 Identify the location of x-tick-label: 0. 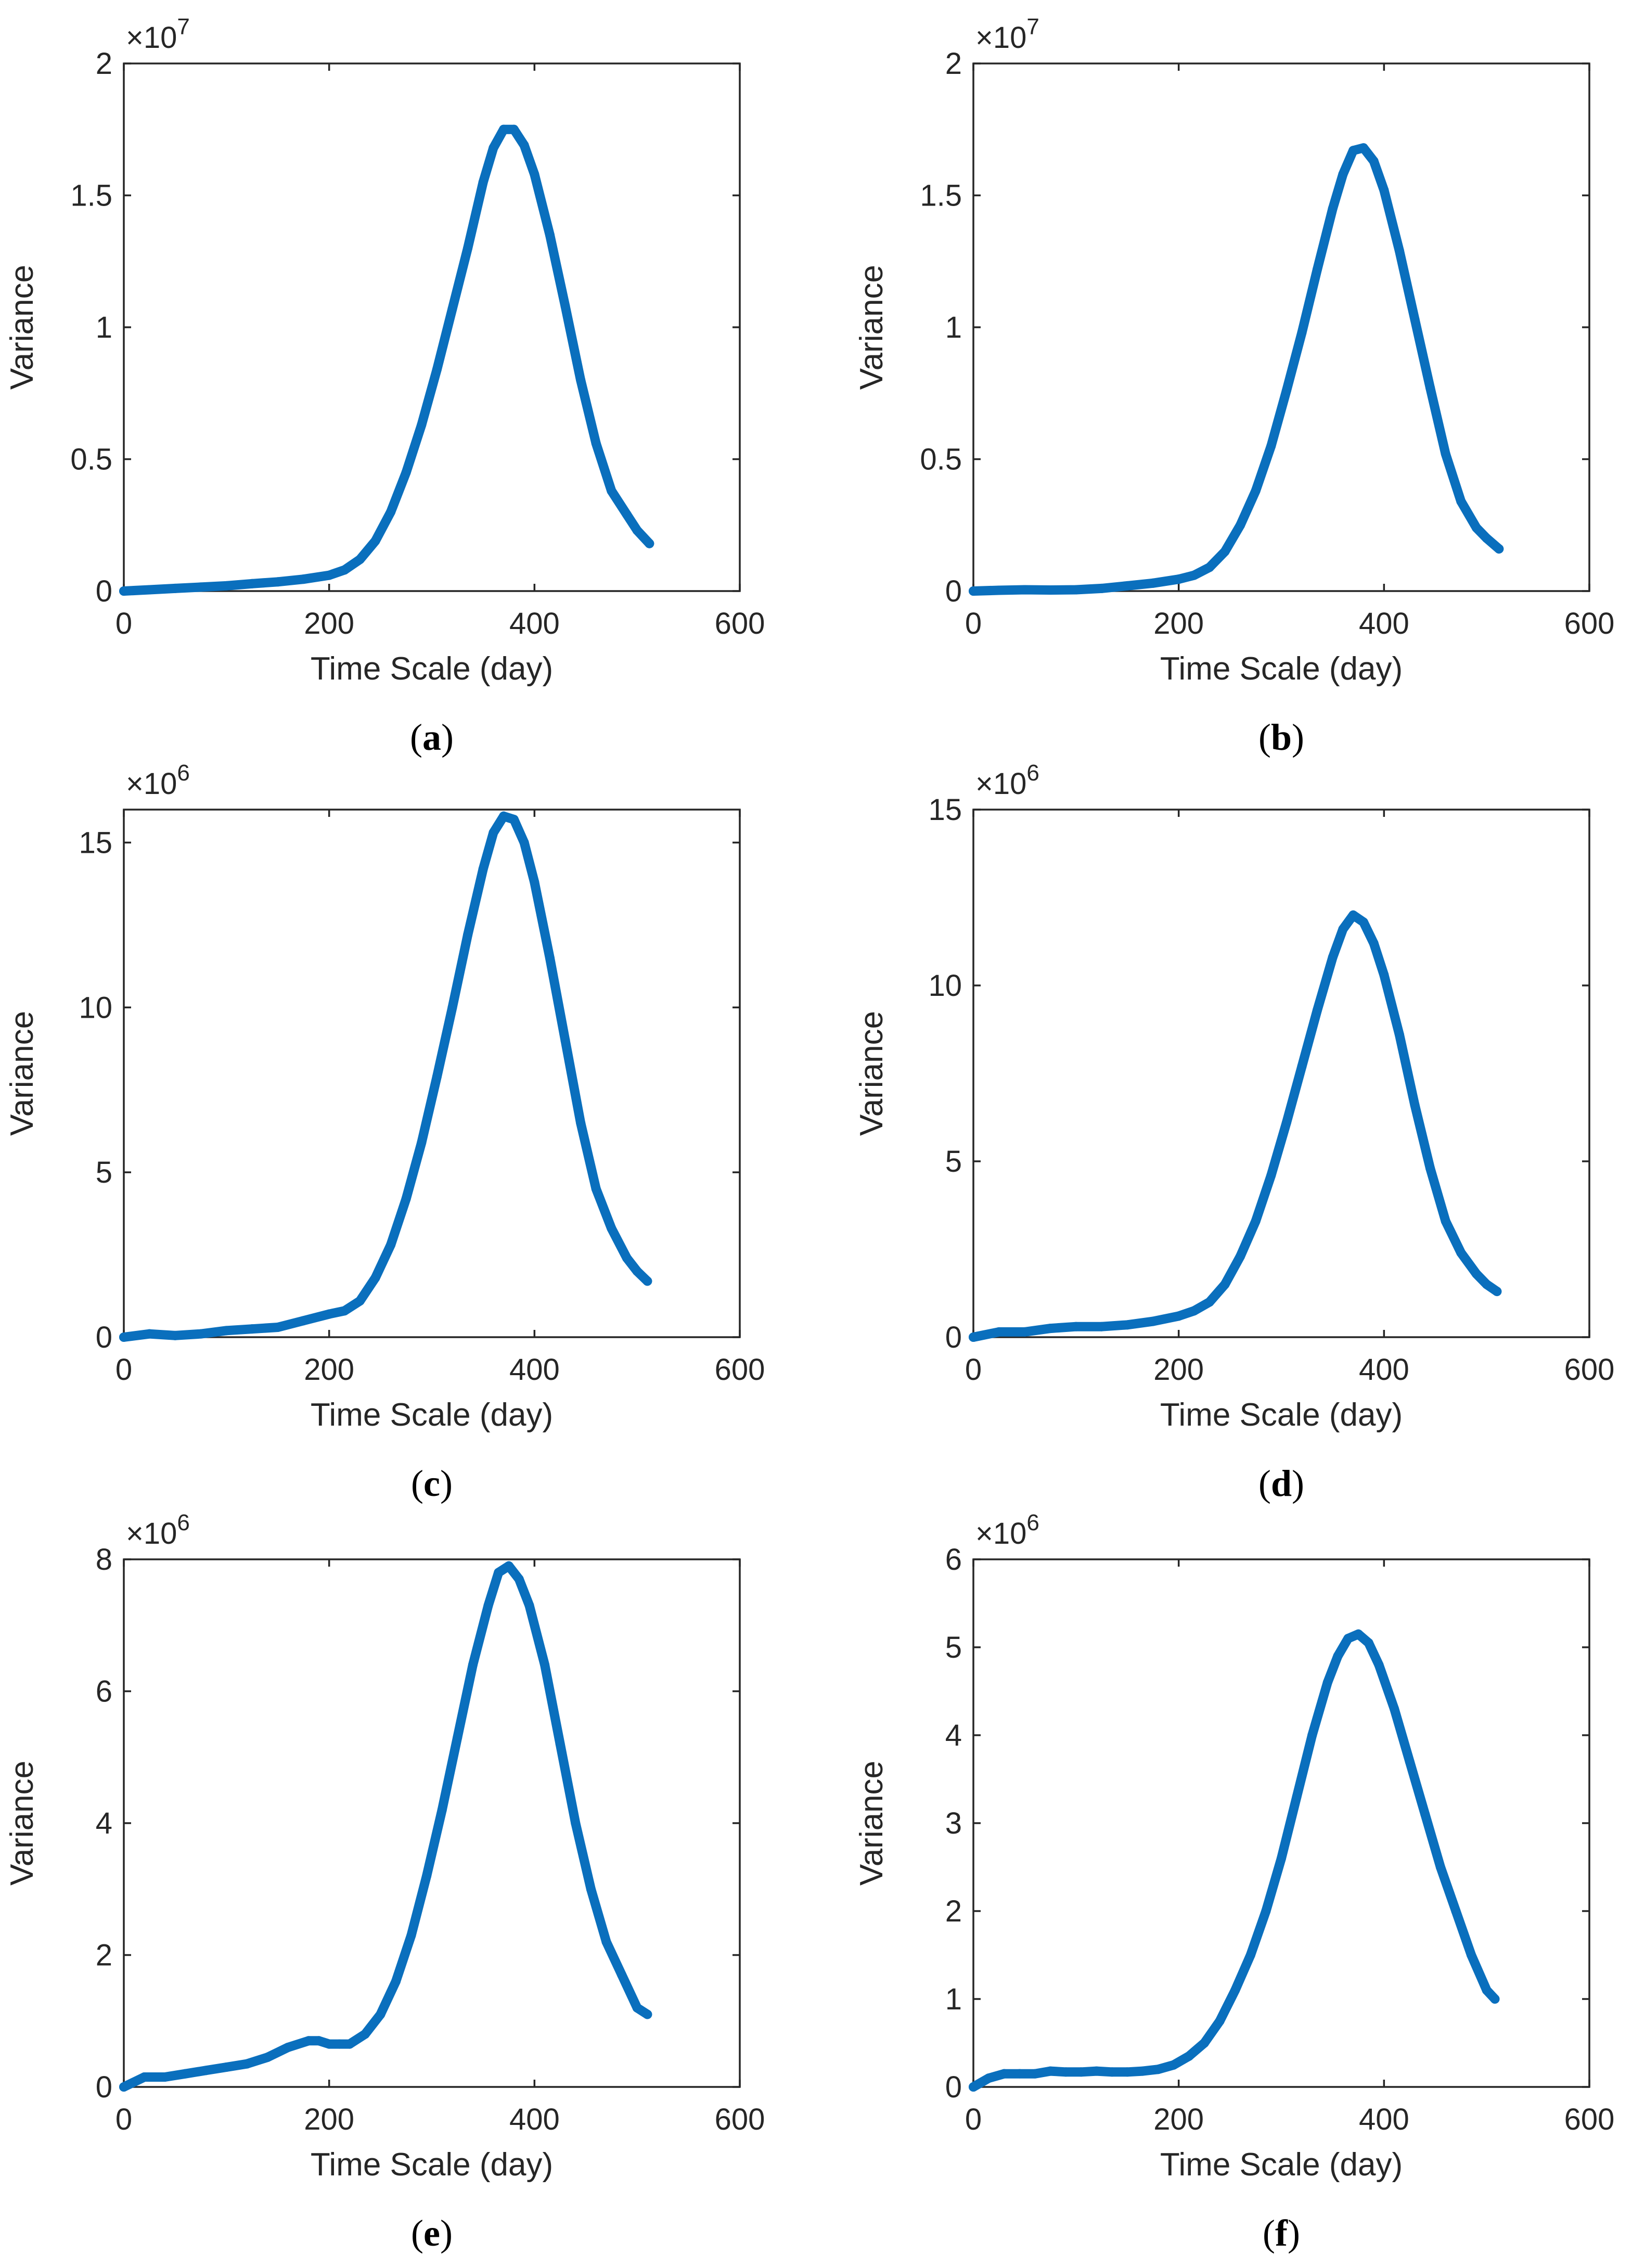
(973, 1370).